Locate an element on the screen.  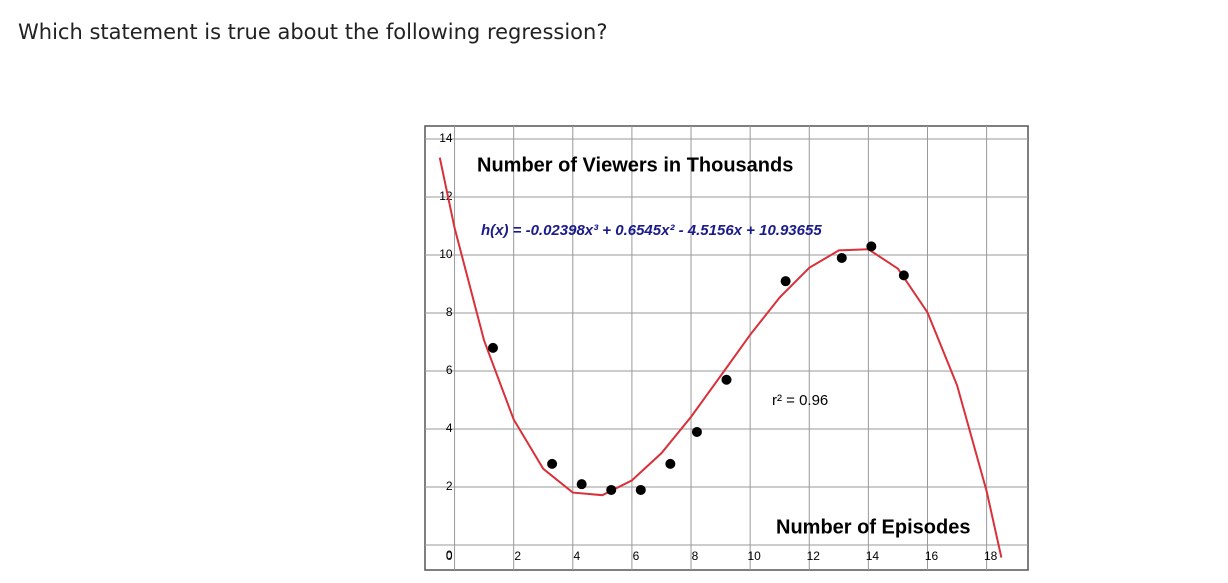
x-title: Number of Episodes is located at coordinates (873, 527).